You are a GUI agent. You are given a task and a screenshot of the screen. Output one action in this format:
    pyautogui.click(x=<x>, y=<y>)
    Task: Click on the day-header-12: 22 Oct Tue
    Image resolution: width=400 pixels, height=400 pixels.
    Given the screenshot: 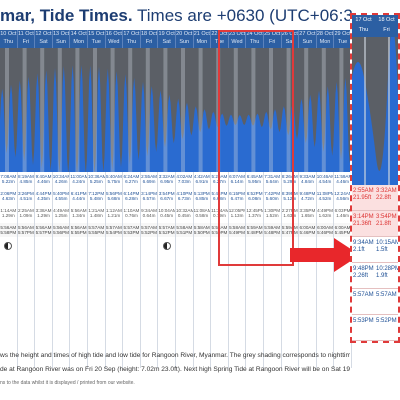 What is the action you would take?
    pyautogui.click(x=220, y=39)
    